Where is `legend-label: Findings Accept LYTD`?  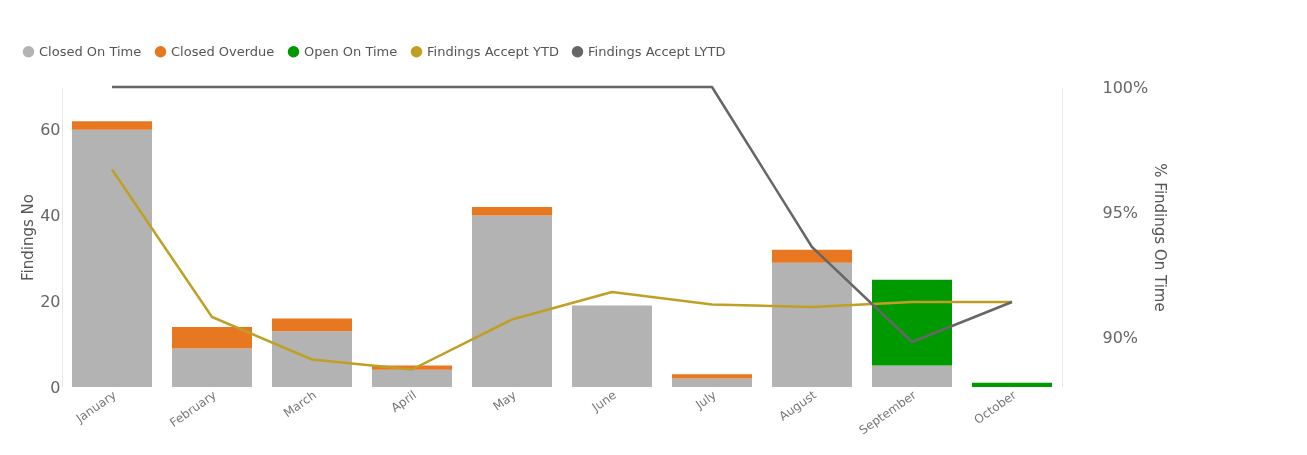 legend-label: Findings Accept LYTD is located at coordinates (657, 51).